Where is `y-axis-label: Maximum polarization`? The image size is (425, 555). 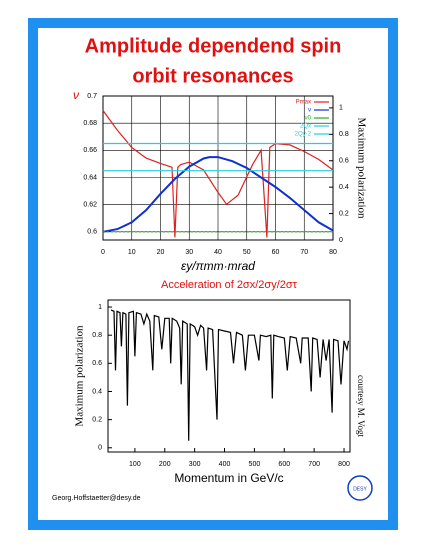 y-axis-label: Maximum polarization is located at coordinates (80, 376).